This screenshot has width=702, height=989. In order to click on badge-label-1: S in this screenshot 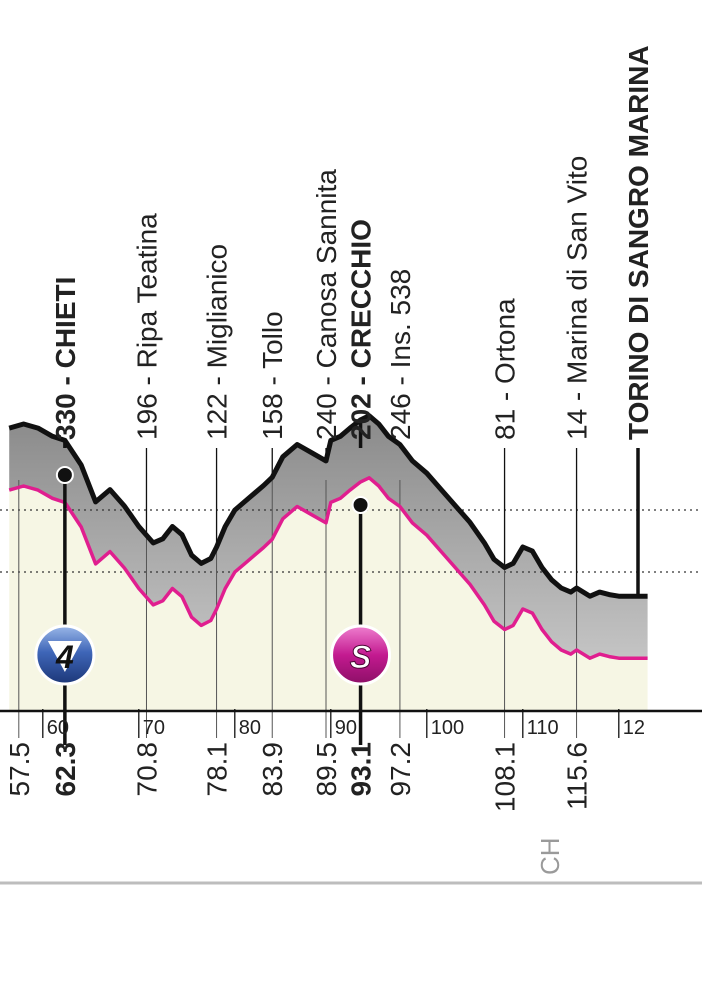, I will do `click(361, 657)`.